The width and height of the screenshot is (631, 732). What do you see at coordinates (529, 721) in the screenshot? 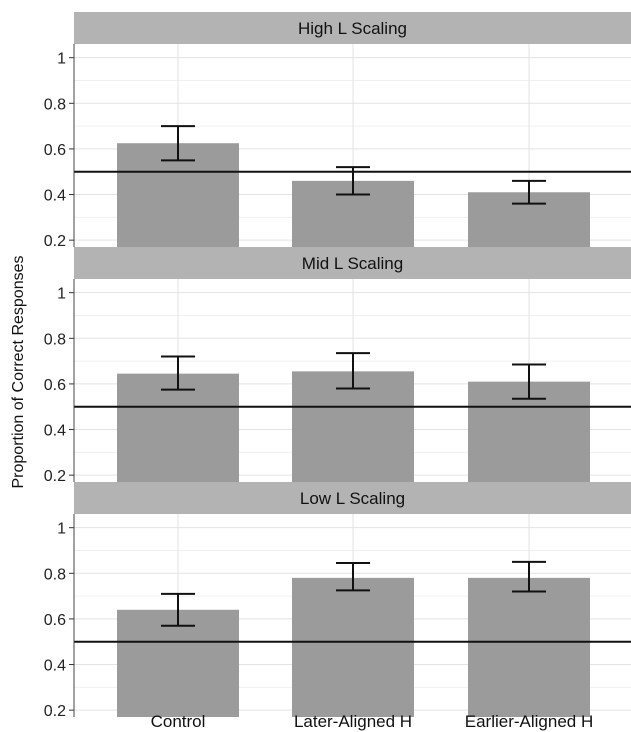
I see `x-tick-label: Earlier-Aligned H` at bounding box center [529, 721].